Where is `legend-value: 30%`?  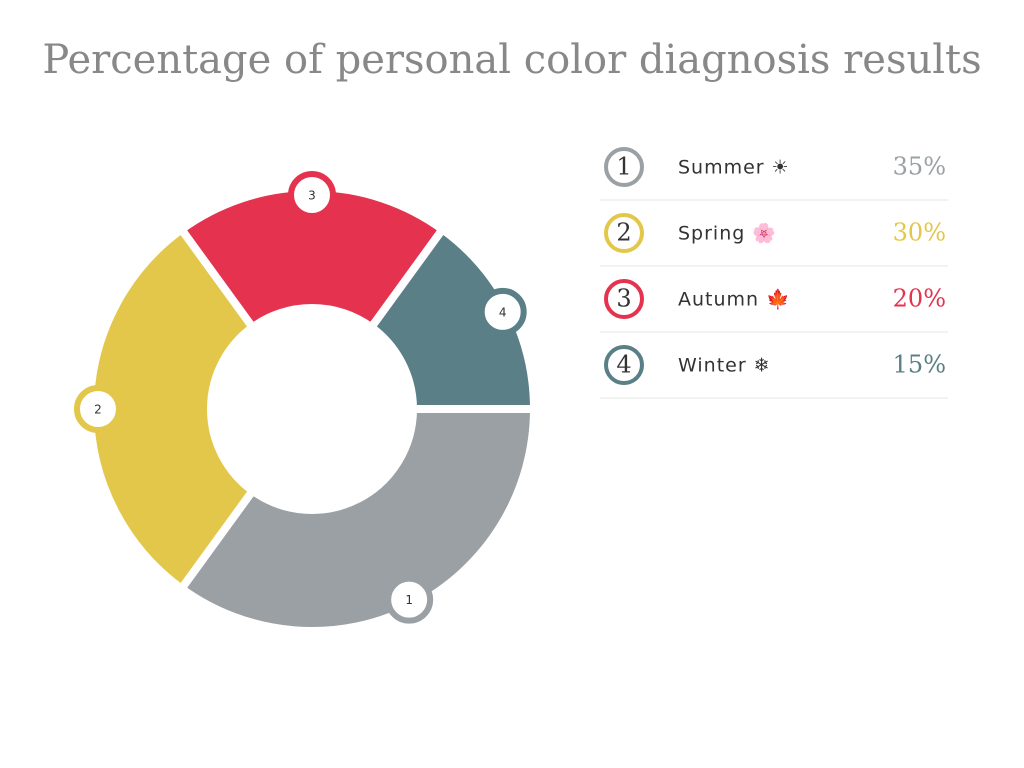 legend-value: 30% is located at coordinates (919, 233).